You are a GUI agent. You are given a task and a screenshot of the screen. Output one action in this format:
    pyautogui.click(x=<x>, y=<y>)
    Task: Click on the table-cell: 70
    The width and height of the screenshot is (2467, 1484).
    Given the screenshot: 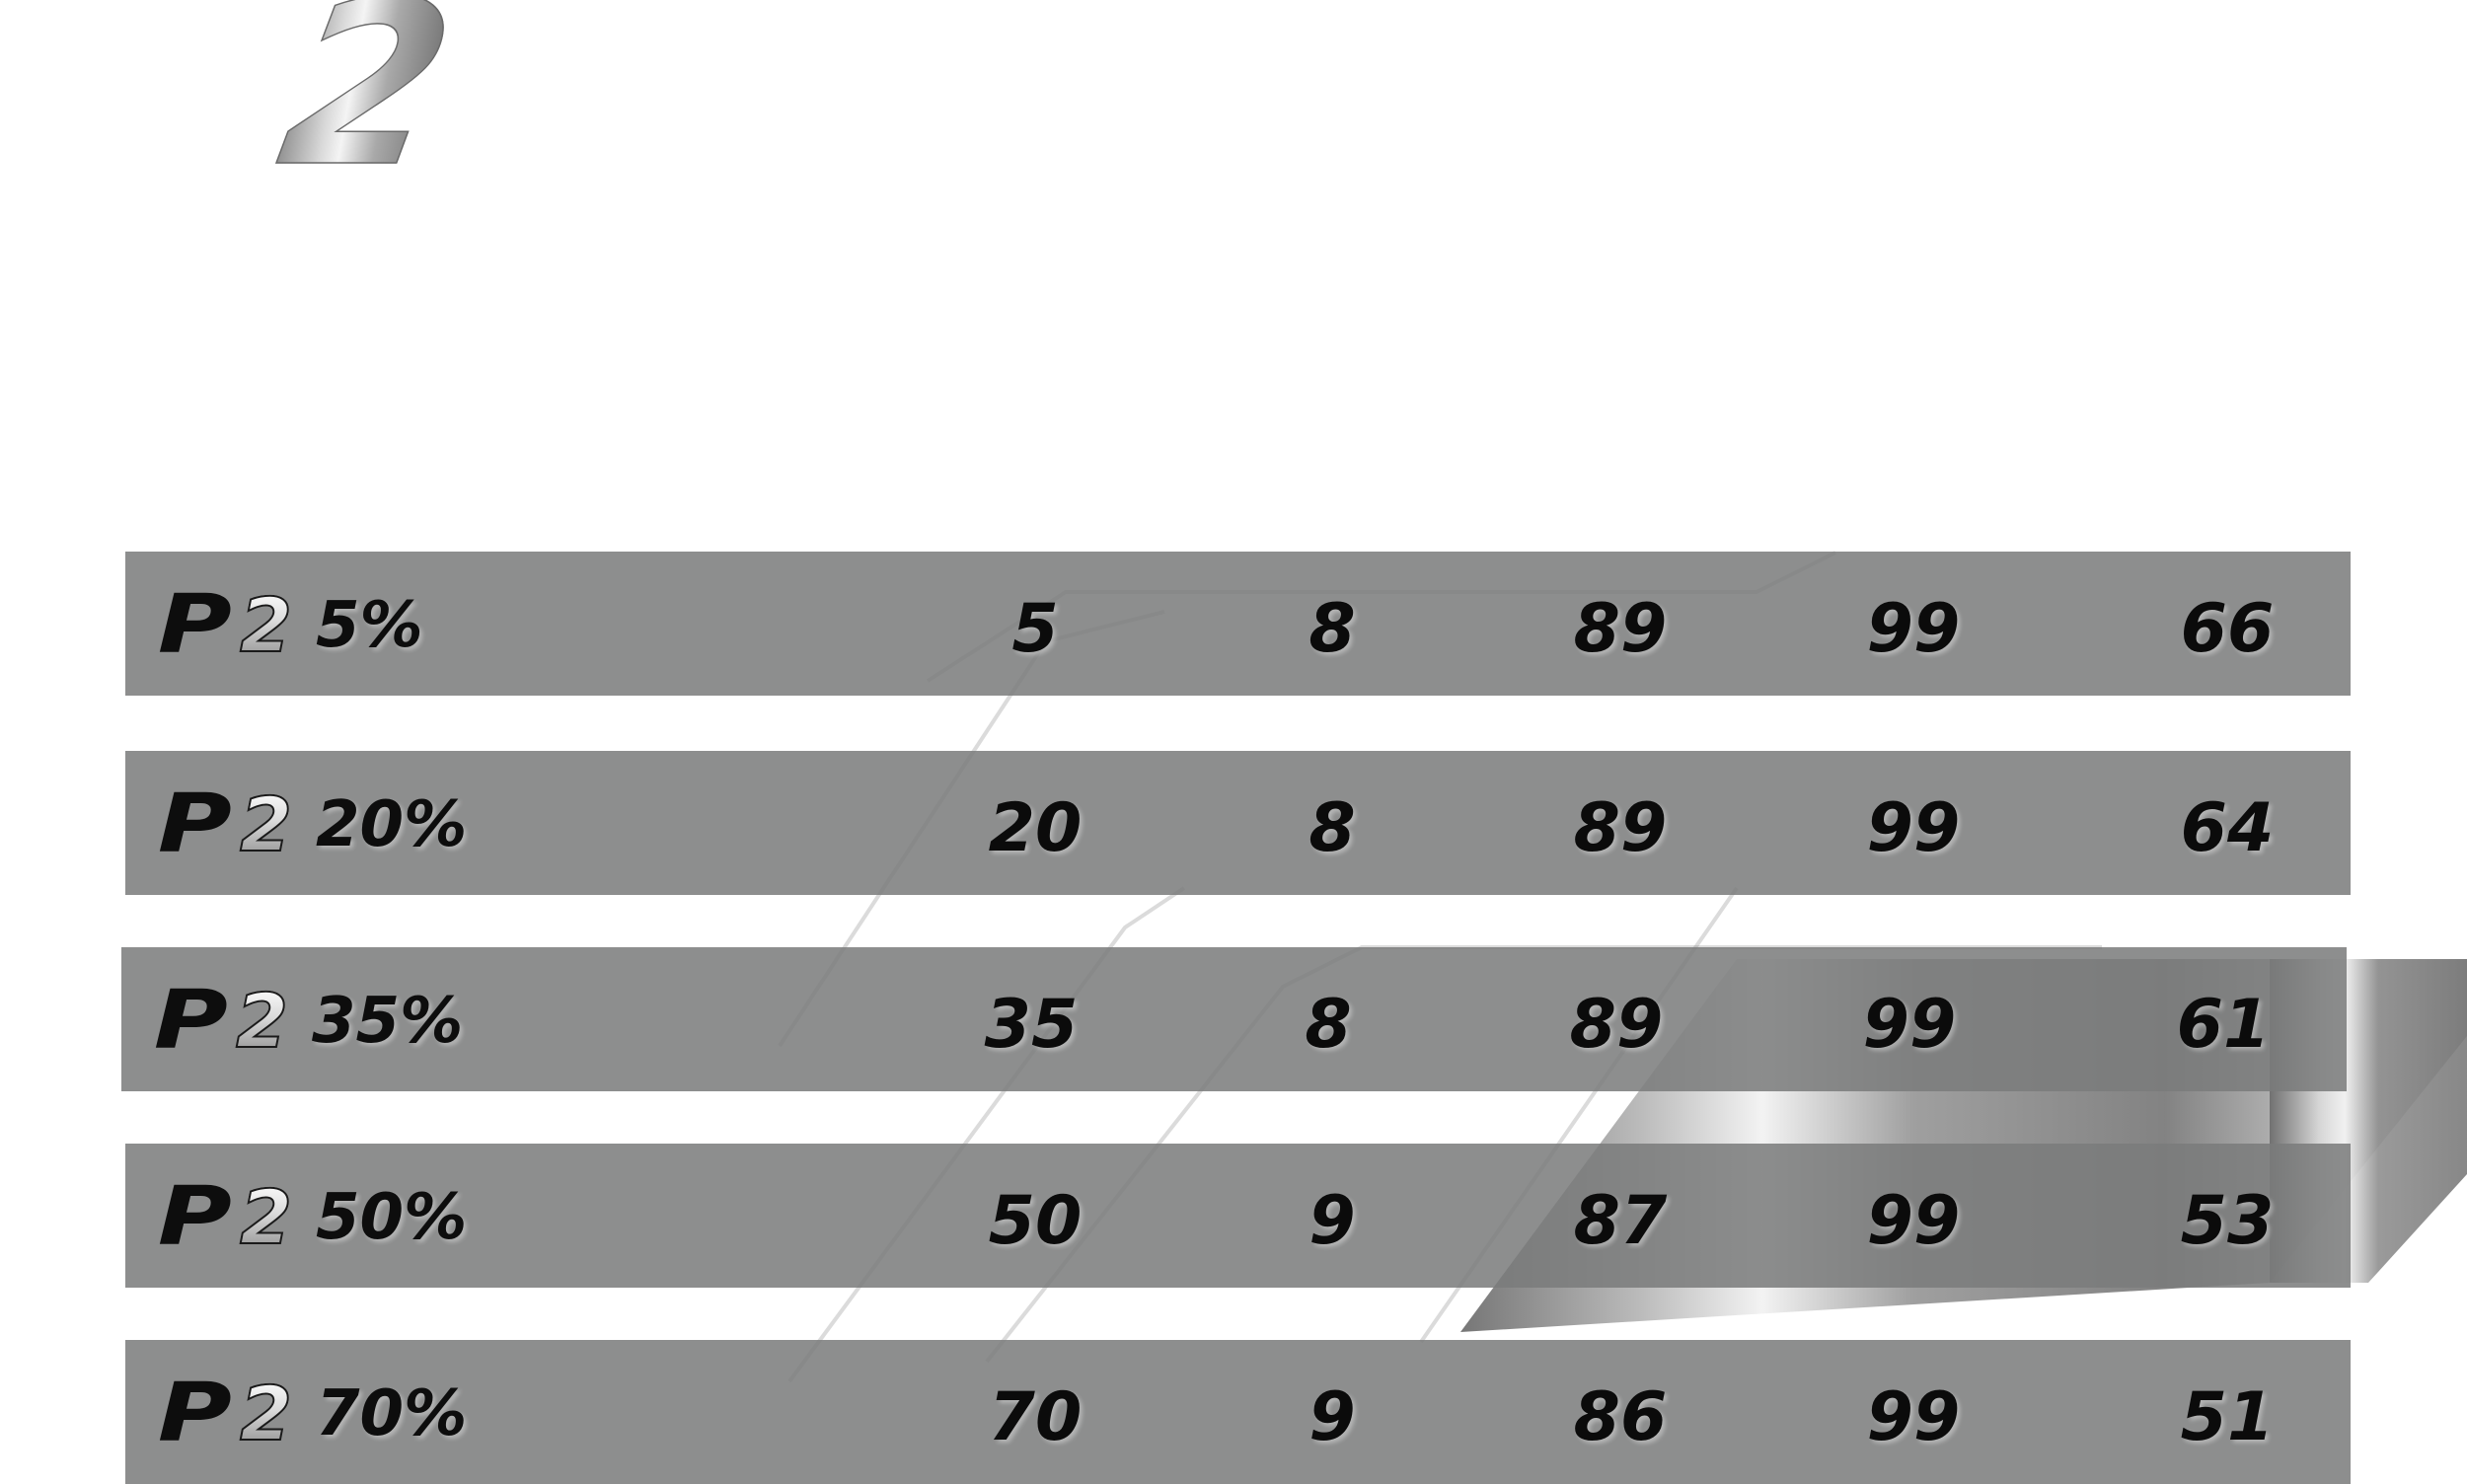 What is the action you would take?
    pyautogui.click(x=1035, y=1417)
    